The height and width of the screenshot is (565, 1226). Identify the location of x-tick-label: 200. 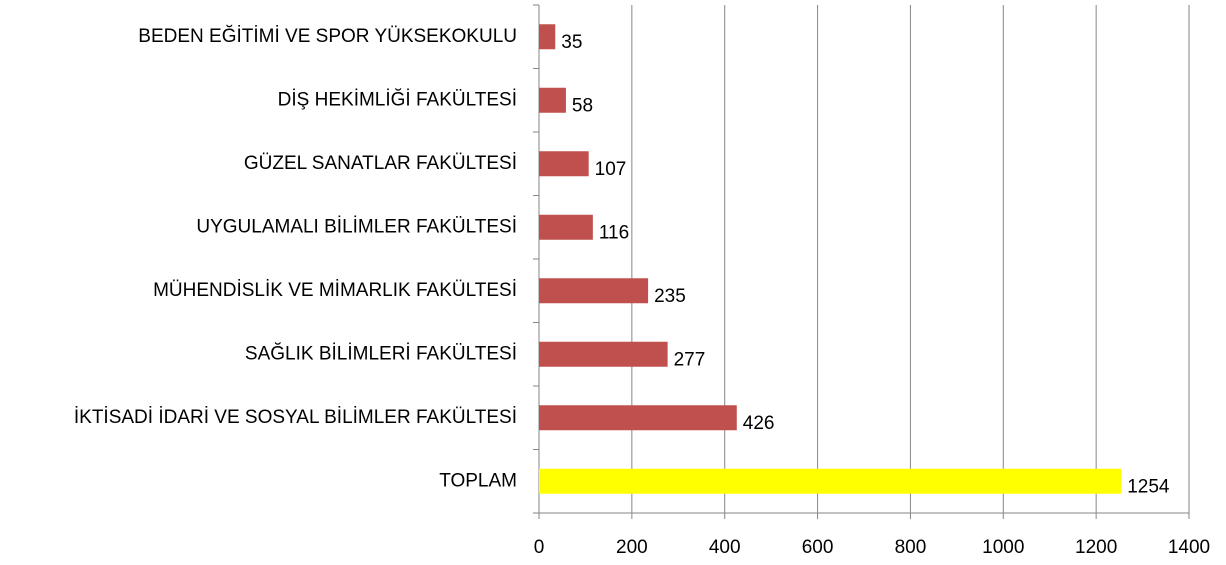
(632, 547).